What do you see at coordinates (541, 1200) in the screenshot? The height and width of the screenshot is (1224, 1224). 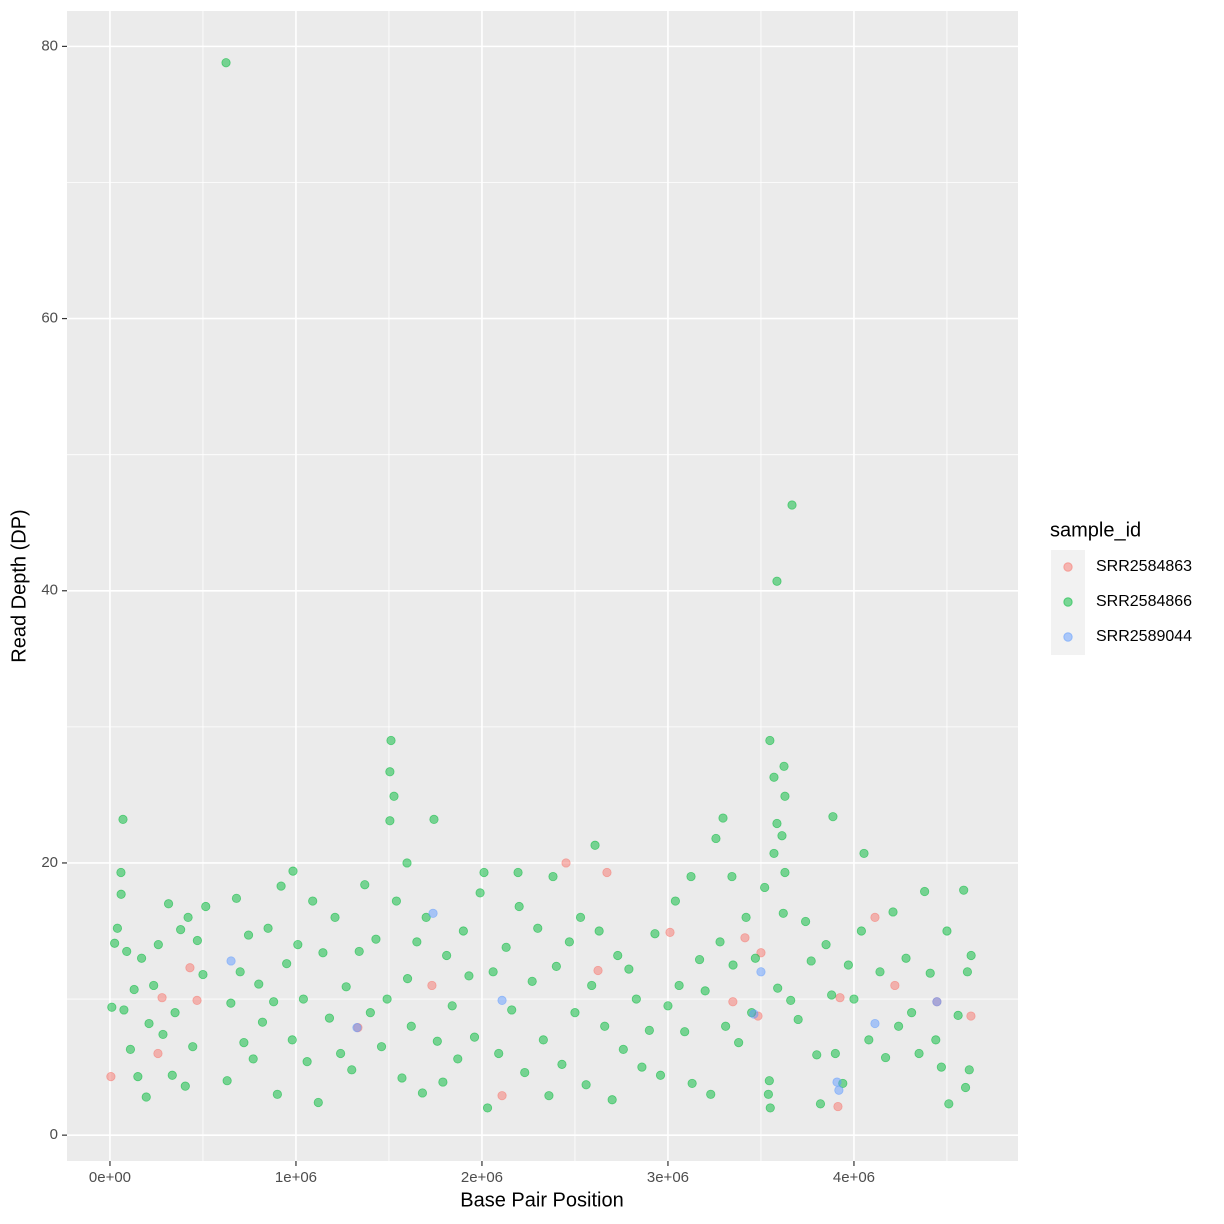 I see `x-axis-title: Base Pair Position` at bounding box center [541, 1200].